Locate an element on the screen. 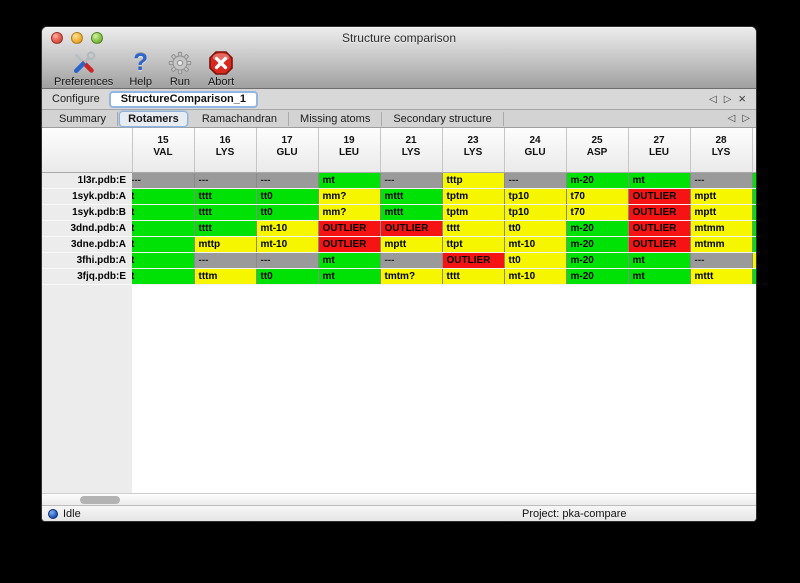 The width and height of the screenshot is (800, 583). minimize-button is located at coordinates (77, 38).